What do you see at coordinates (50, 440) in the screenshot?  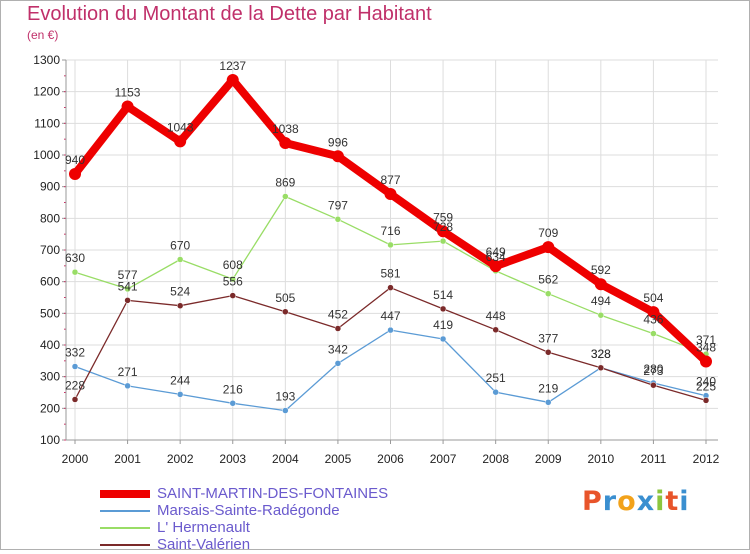 I see `y-tick-label: 100` at bounding box center [50, 440].